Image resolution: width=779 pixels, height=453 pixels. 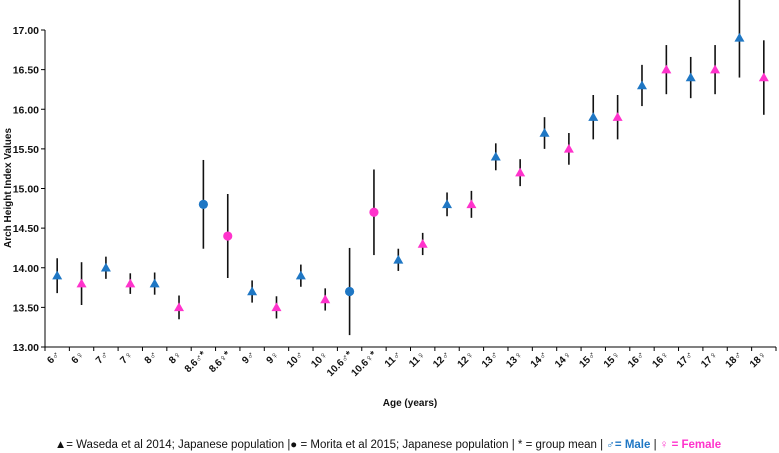 What do you see at coordinates (26, 229) in the screenshot?
I see `y-tick-label: 14.50` at bounding box center [26, 229].